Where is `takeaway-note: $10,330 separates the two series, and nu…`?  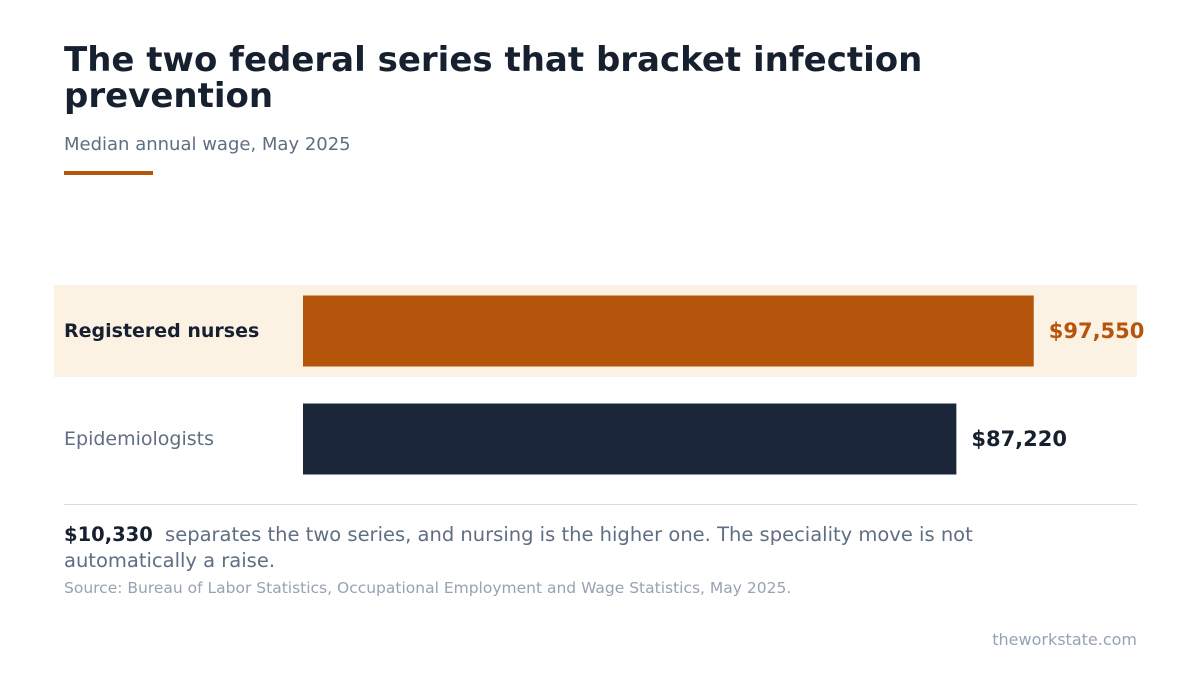
takeaway-note: $10,330 separates the two series, and nu… is located at coordinates (564, 548).